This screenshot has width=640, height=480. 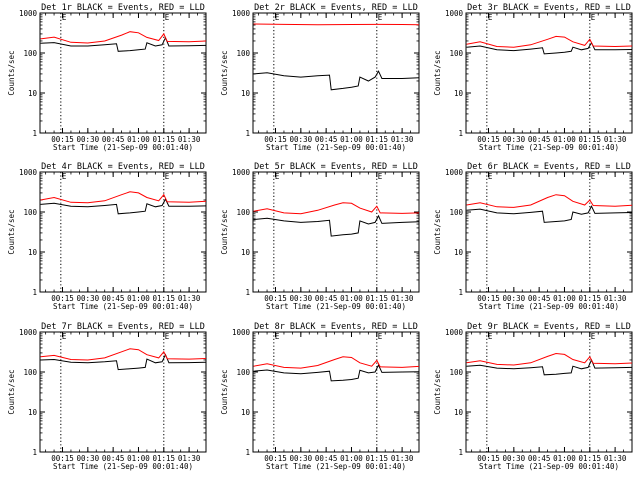 I want to click on chart-title: Det 1r BLACK = Events, RED = LLD, so click(x=123, y=8).